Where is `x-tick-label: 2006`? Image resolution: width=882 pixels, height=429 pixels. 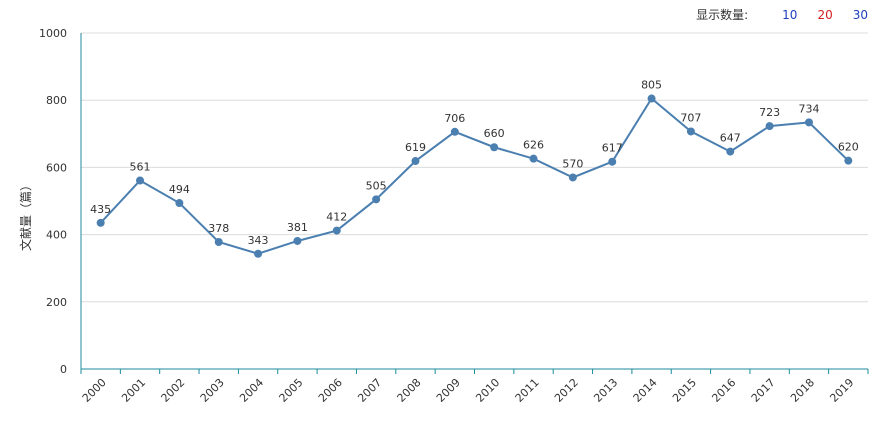
x-tick-label: 2006 is located at coordinates (330, 390).